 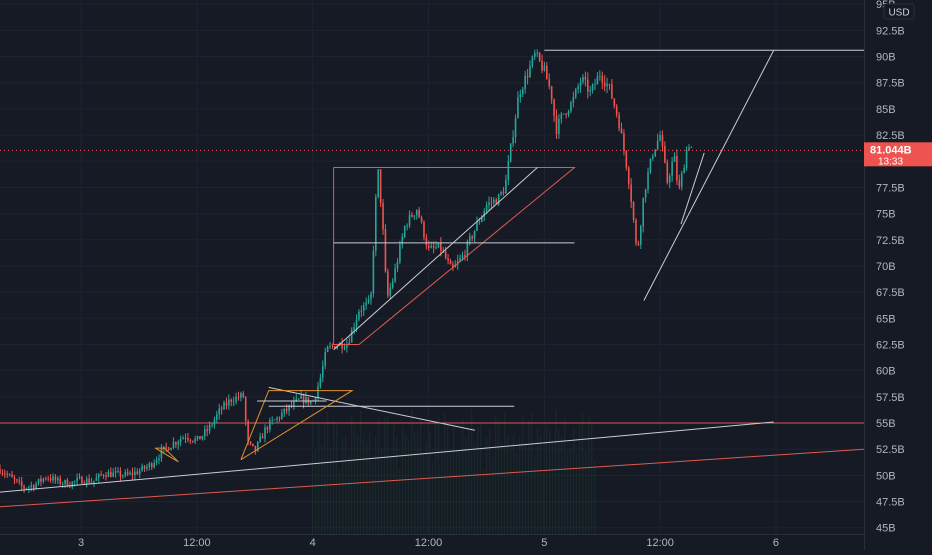 I want to click on time-tick-label: 4, so click(x=313, y=543).